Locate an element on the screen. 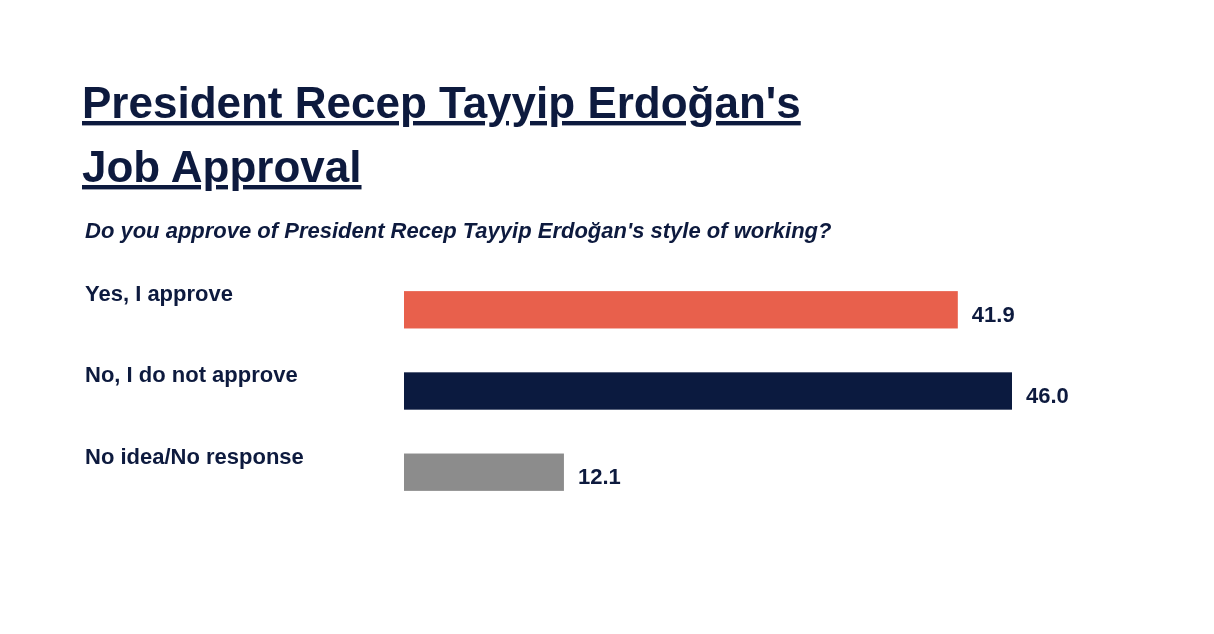  y-tick-label: No idea/No response is located at coordinates (194, 456).